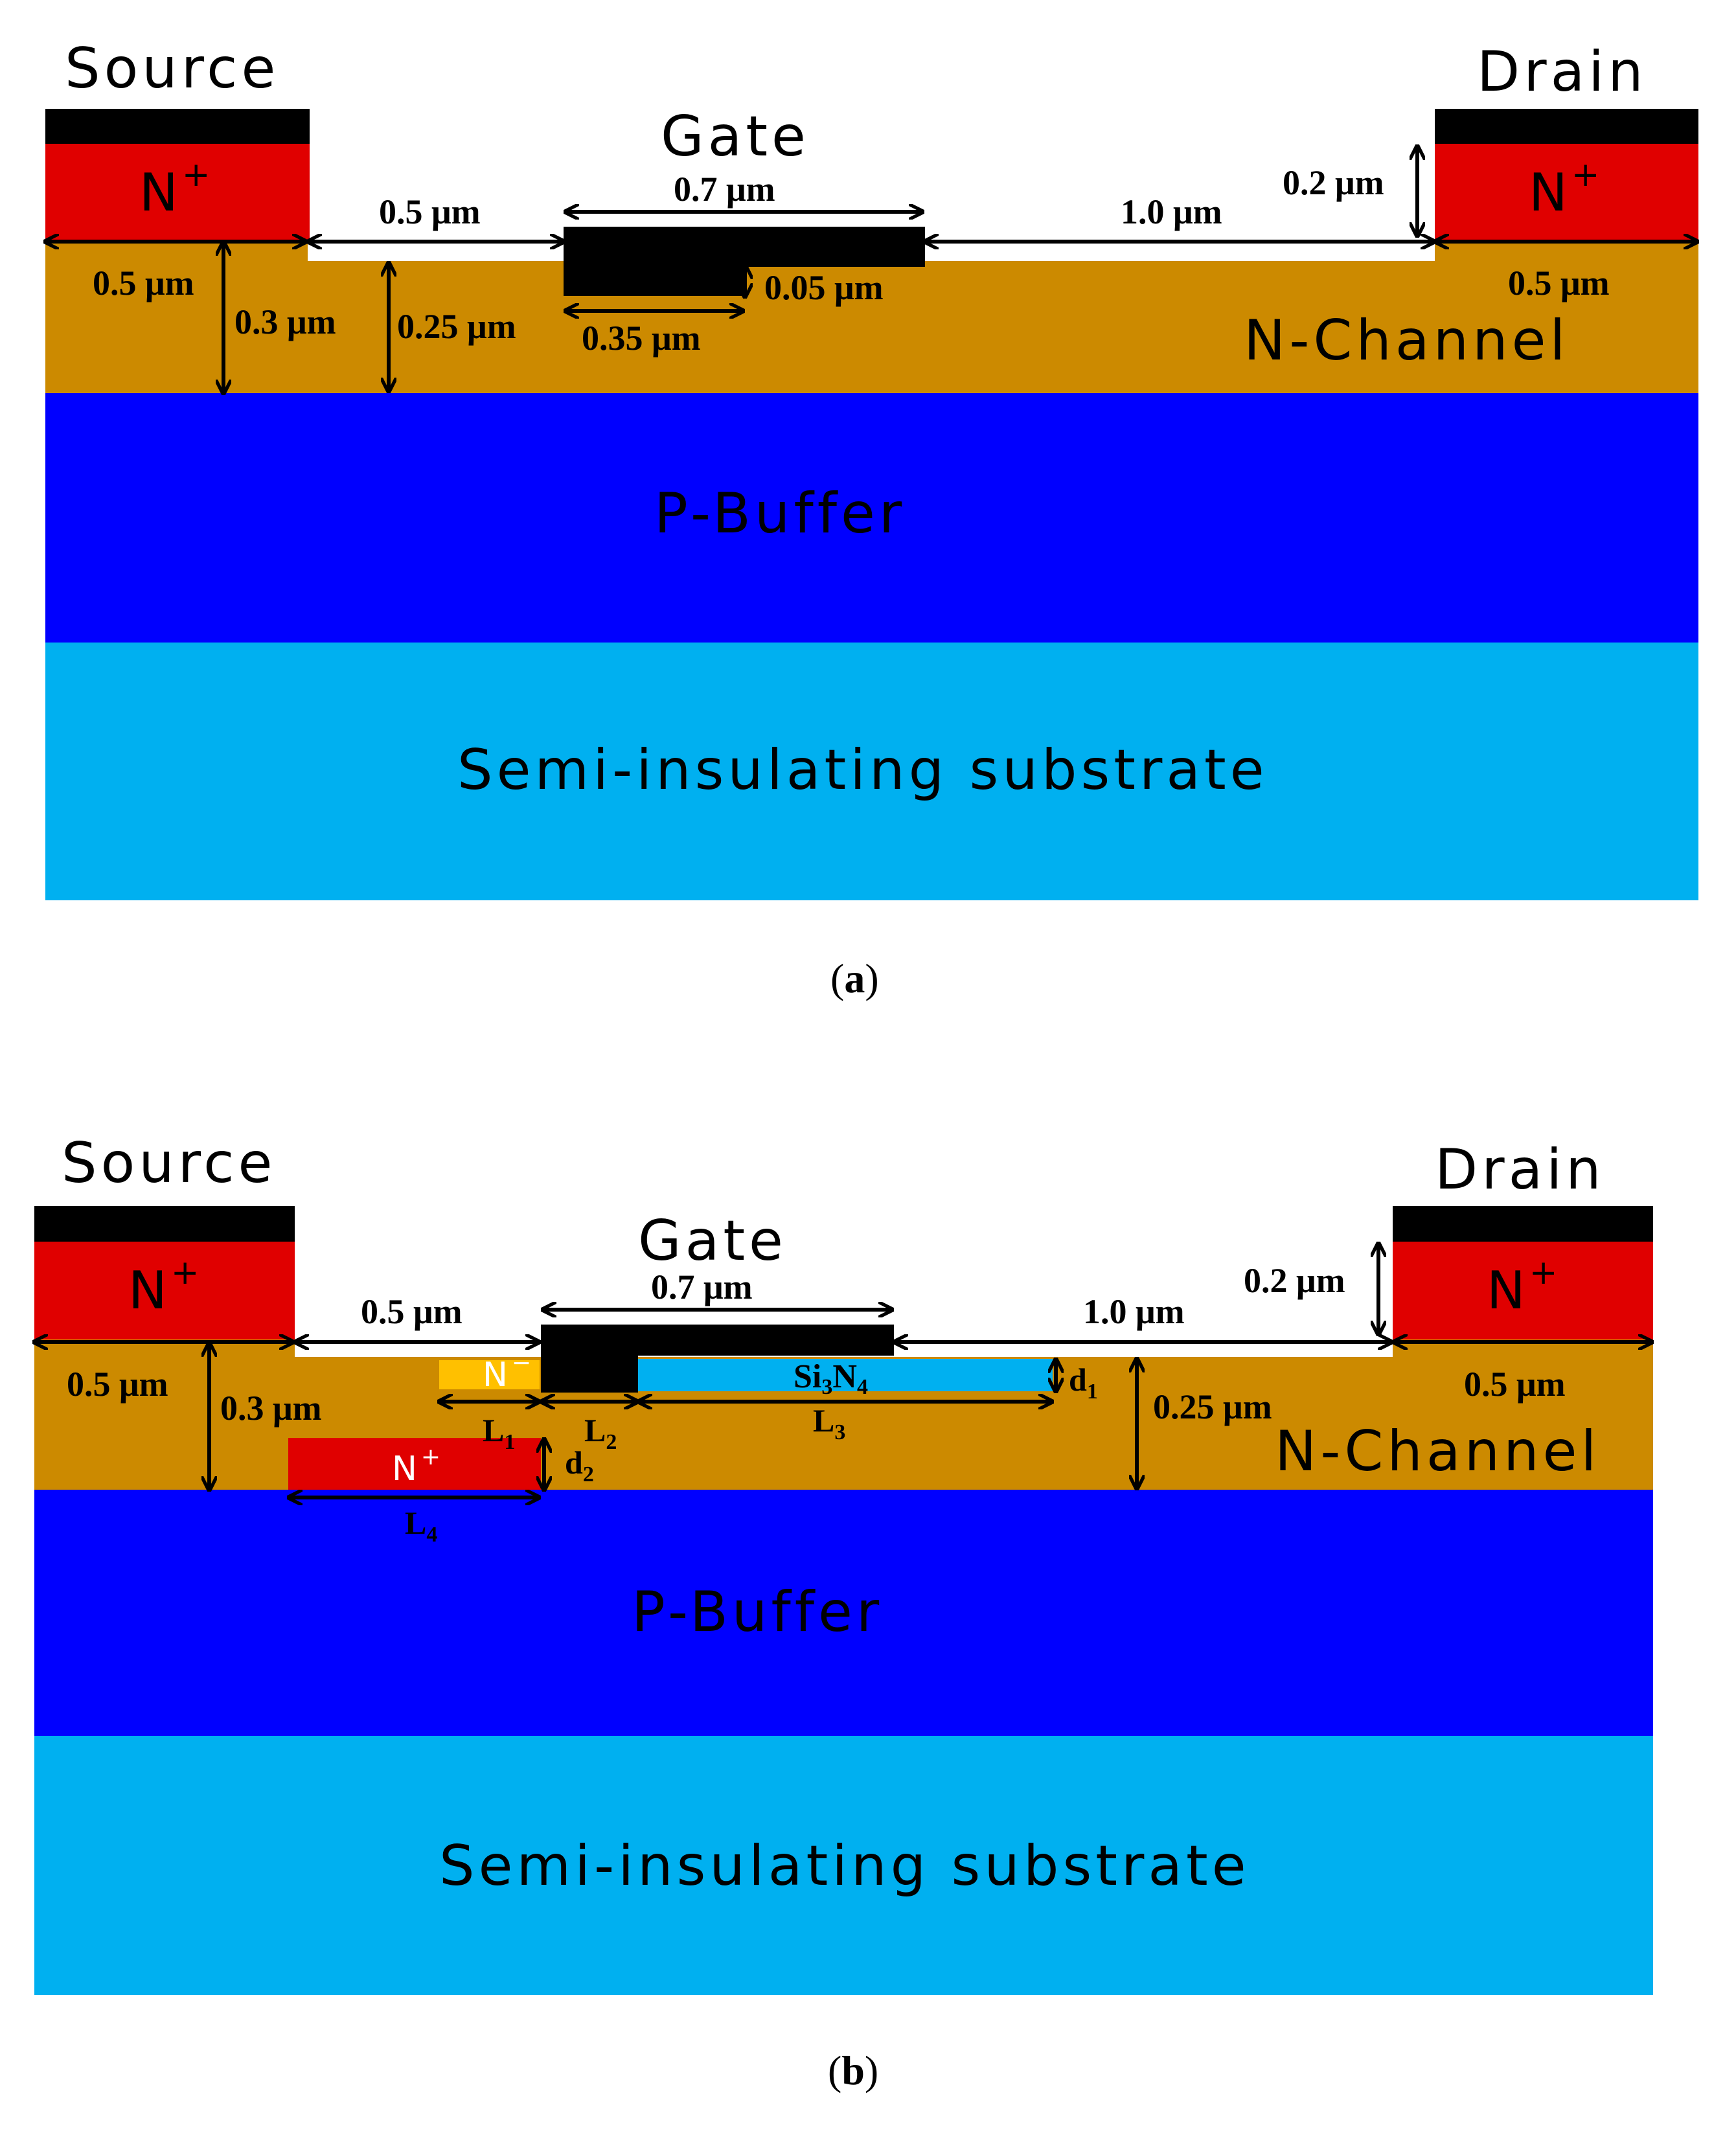  Describe the element at coordinates (285, 321) in the screenshot. I see `a-dim-channel-depth: 0.3 μm` at that location.